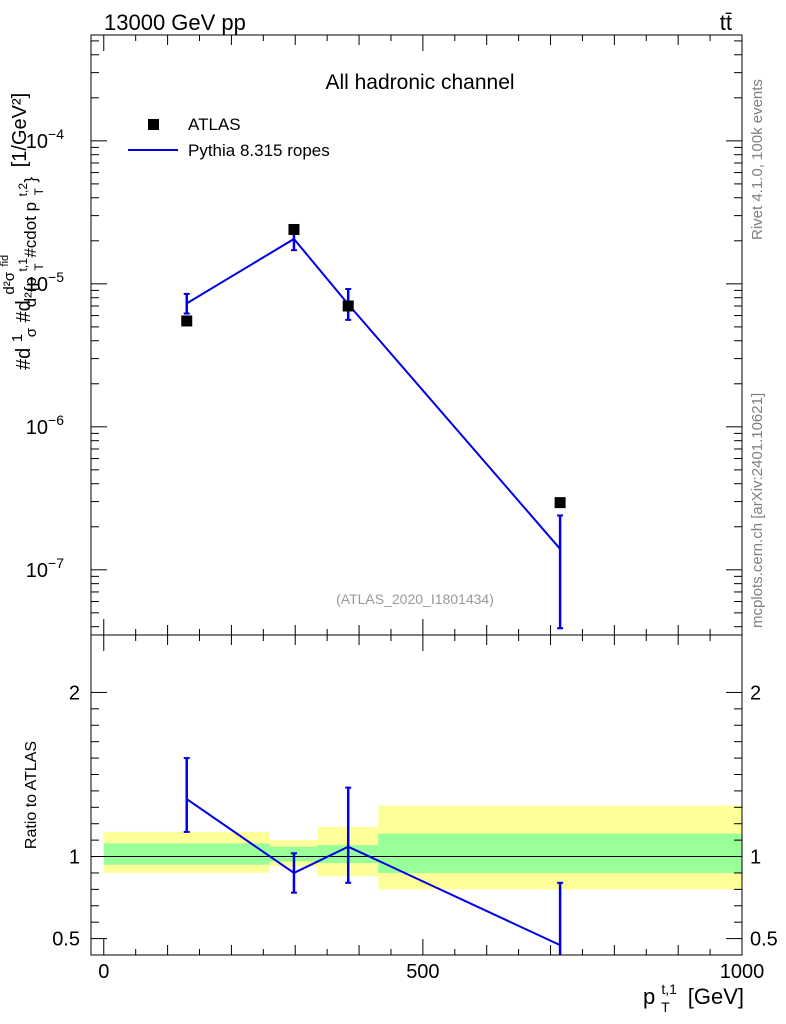 This screenshot has height=1024, width=786. Describe the element at coordinates (23, 265) in the screenshot. I see `ylabel-den-sup1: t,1` at that location.